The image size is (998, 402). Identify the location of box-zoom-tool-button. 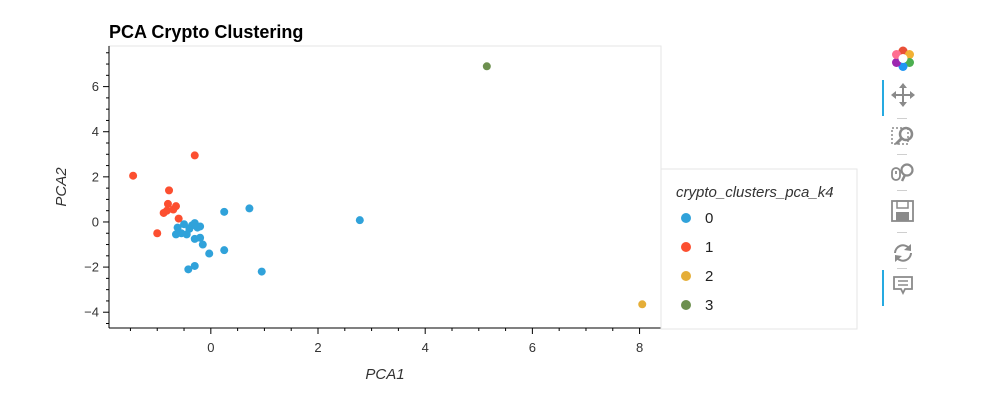
(903, 137).